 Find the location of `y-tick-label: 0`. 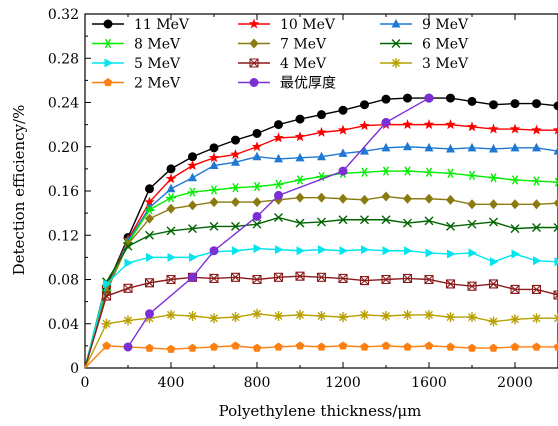

y-tick-label: 0 is located at coordinates (74, 369).